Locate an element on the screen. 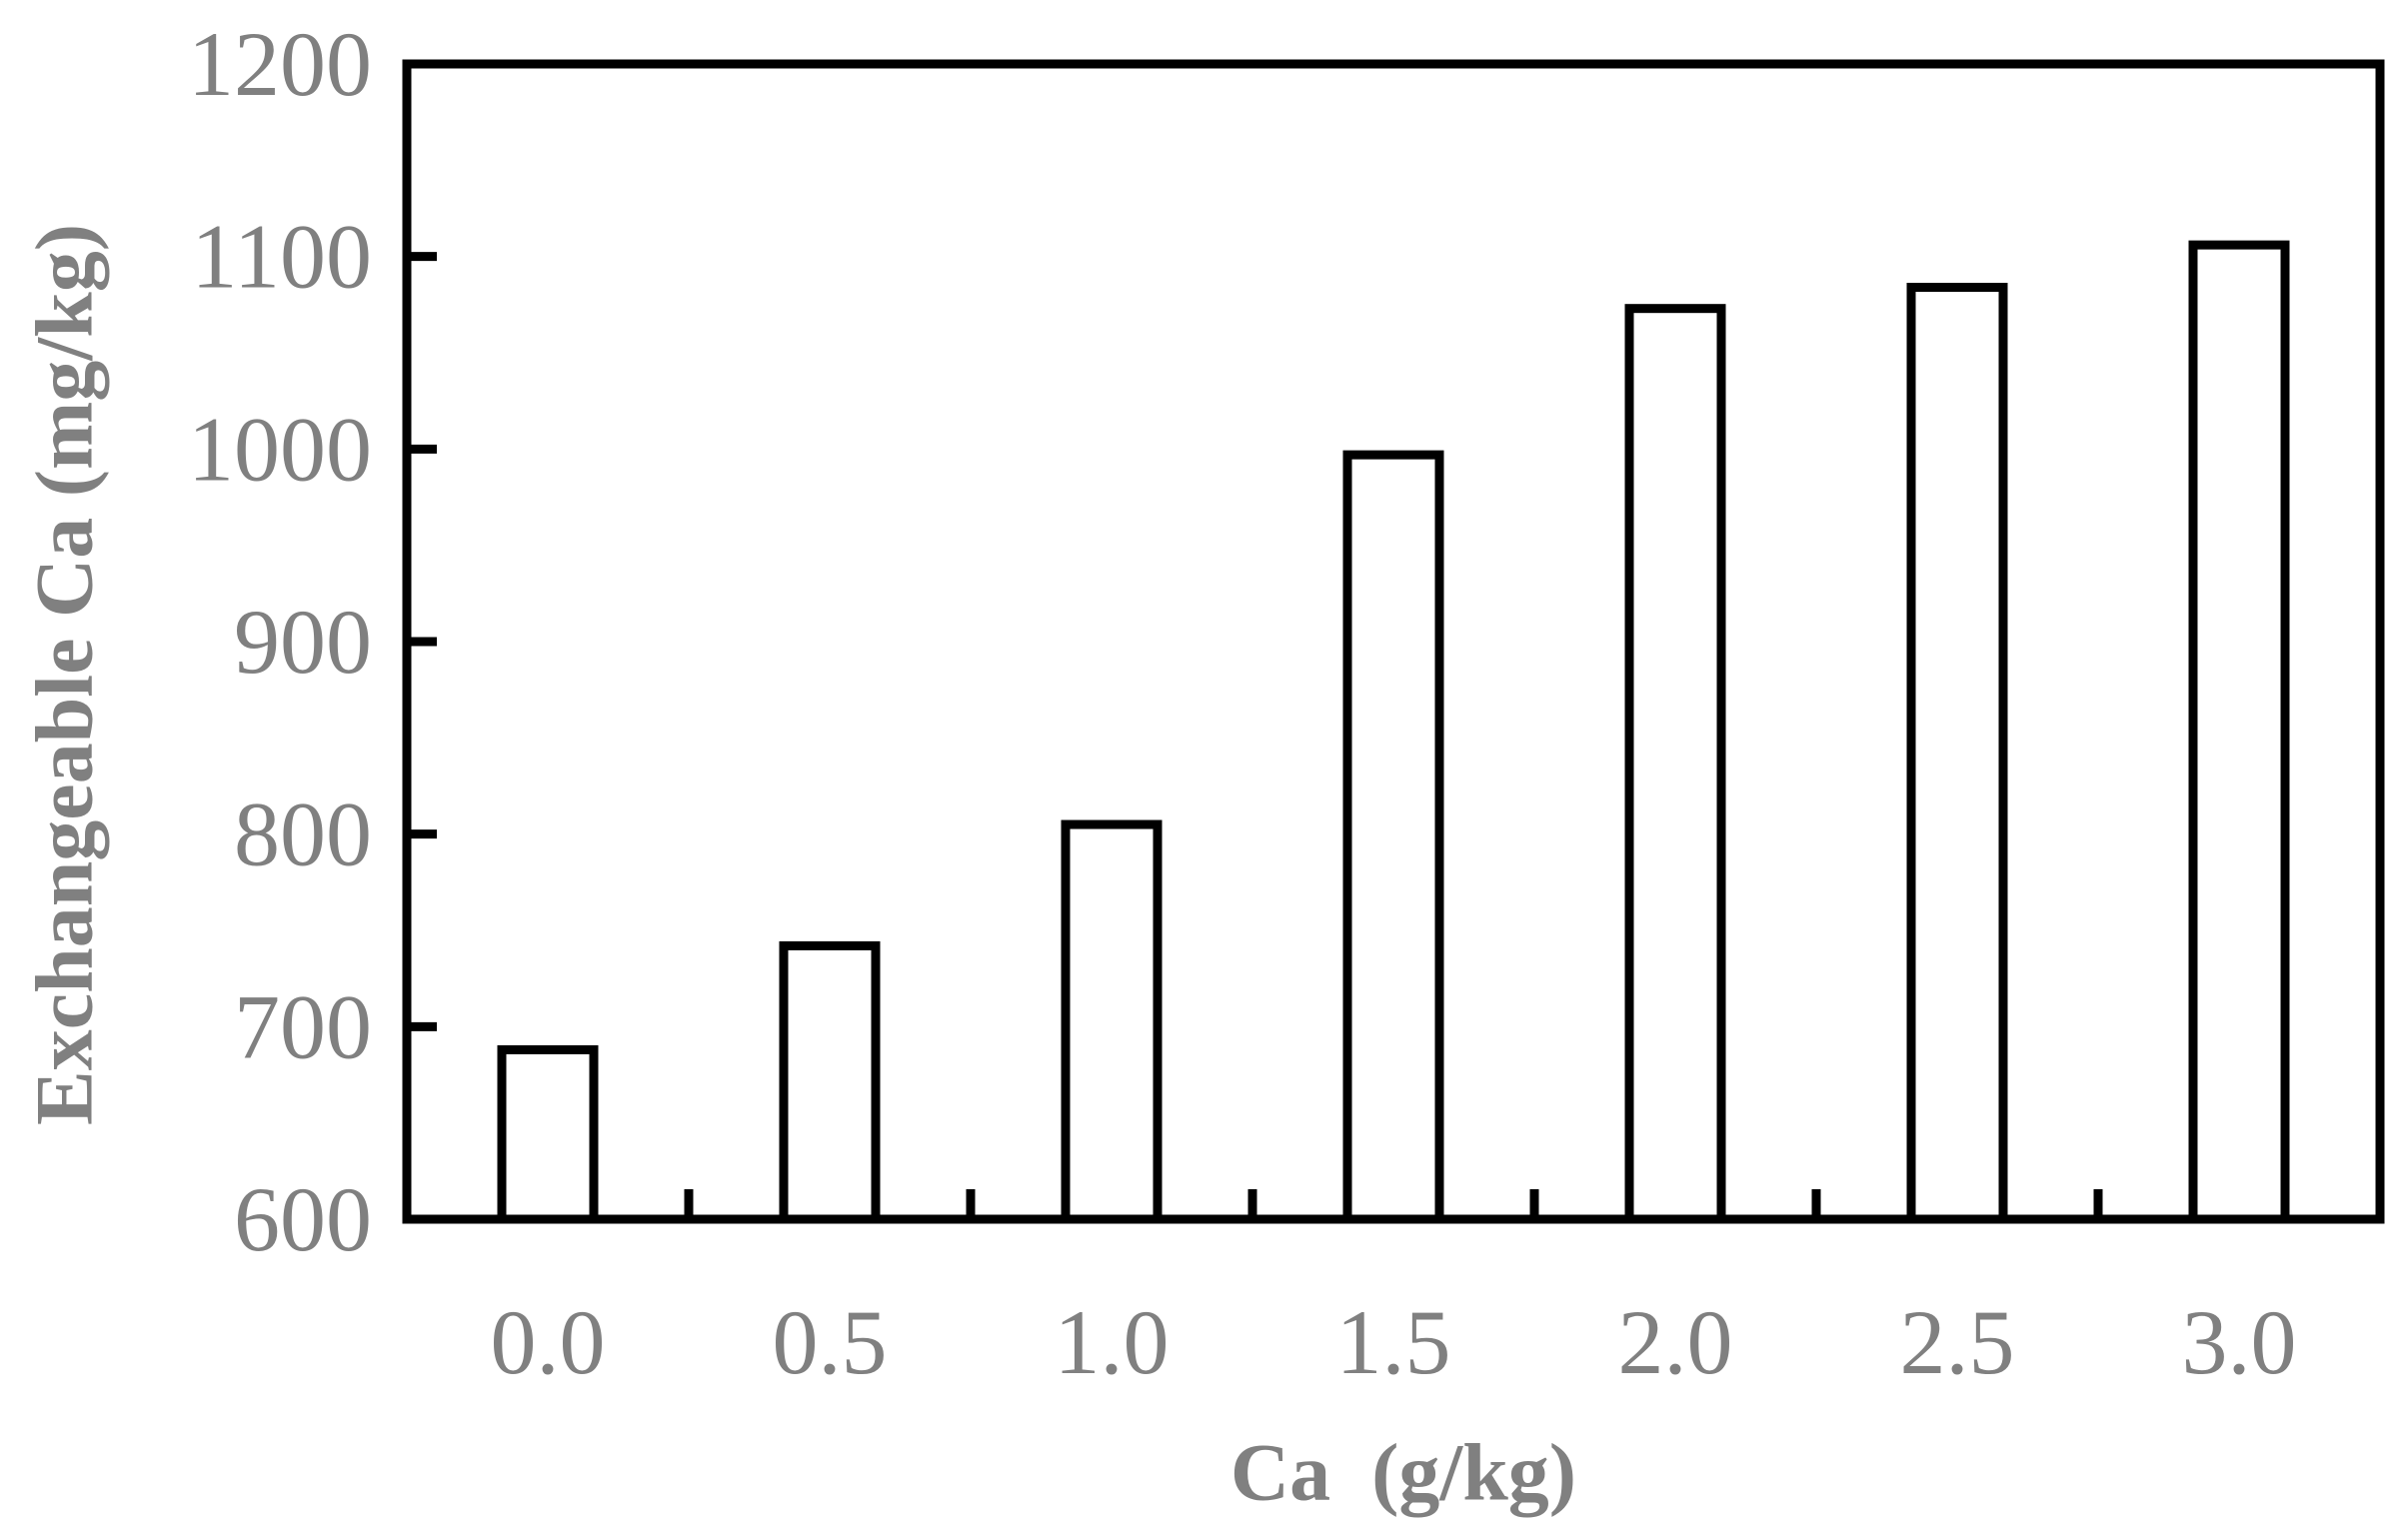  y-tick-label: 800 is located at coordinates (303, 834).